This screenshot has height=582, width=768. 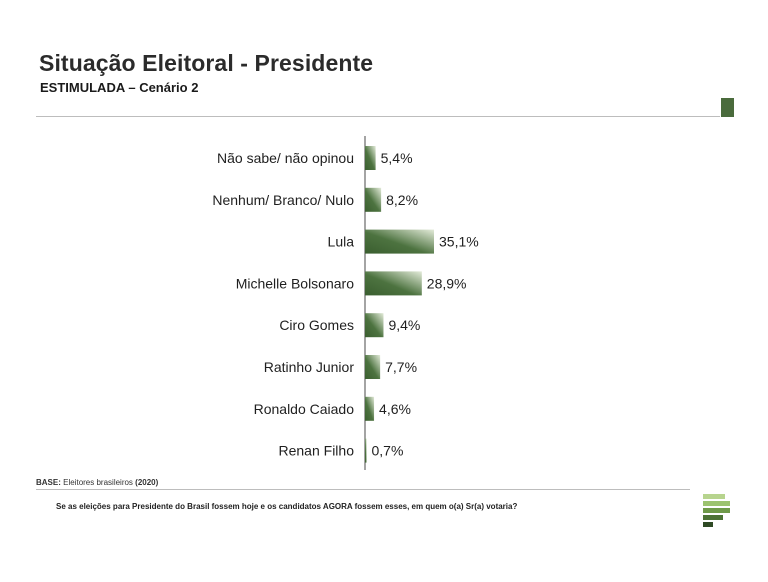 I want to click on base-prefix: BASE:, so click(x=48, y=482).